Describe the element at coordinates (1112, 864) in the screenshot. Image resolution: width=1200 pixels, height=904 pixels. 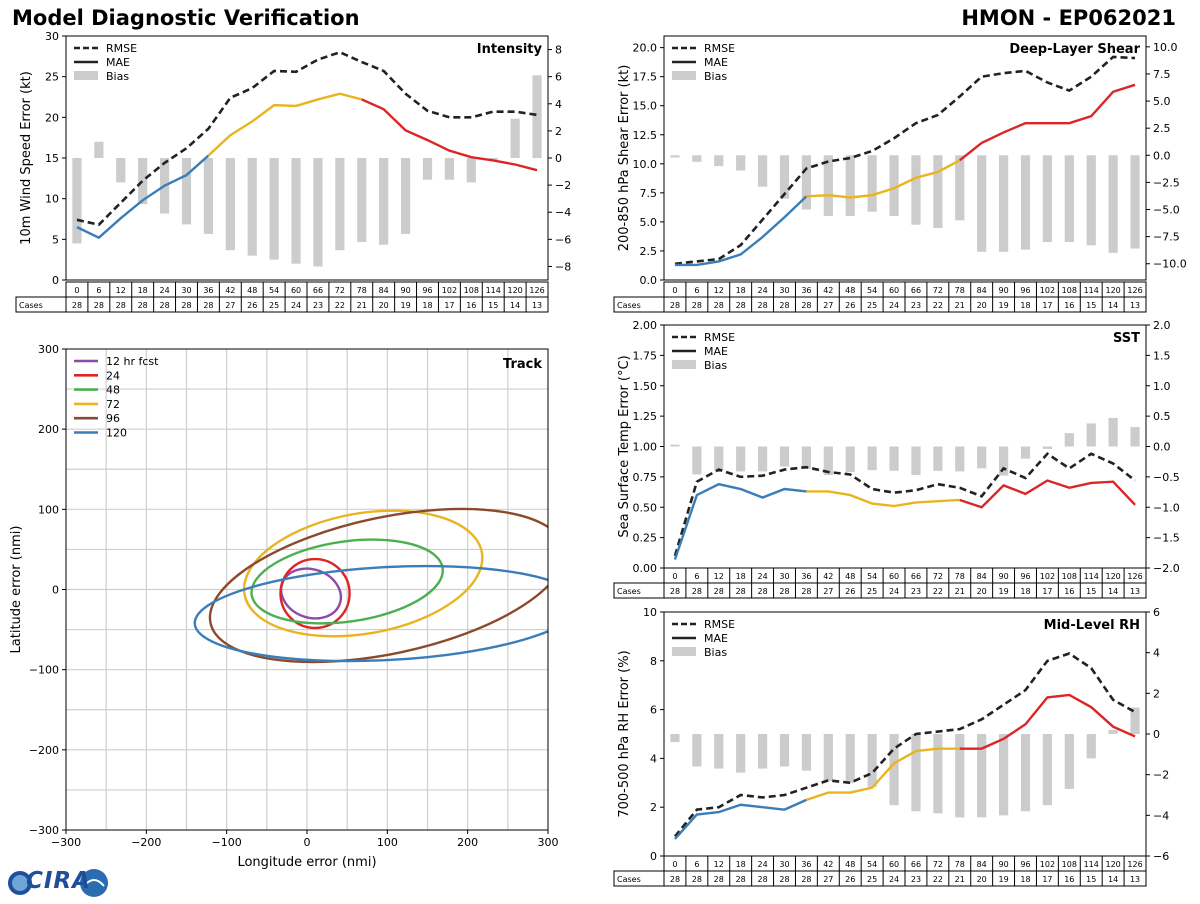
I see `hour-cell: 120` at that location.